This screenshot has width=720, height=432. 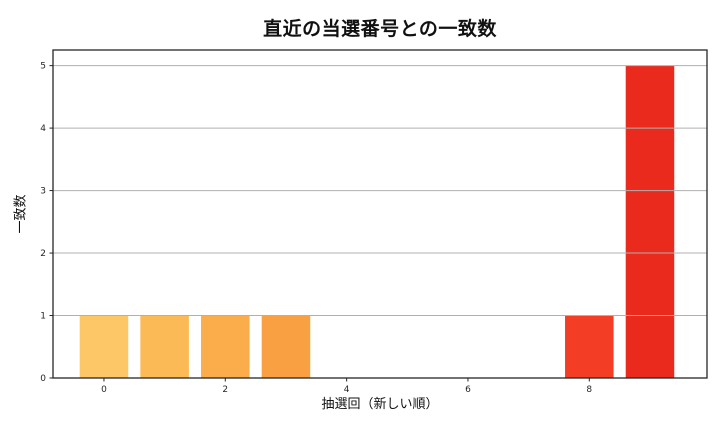 What do you see at coordinates (43, 129) in the screenshot?
I see `y-tick-label-4: 4` at bounding box center [43, 129].